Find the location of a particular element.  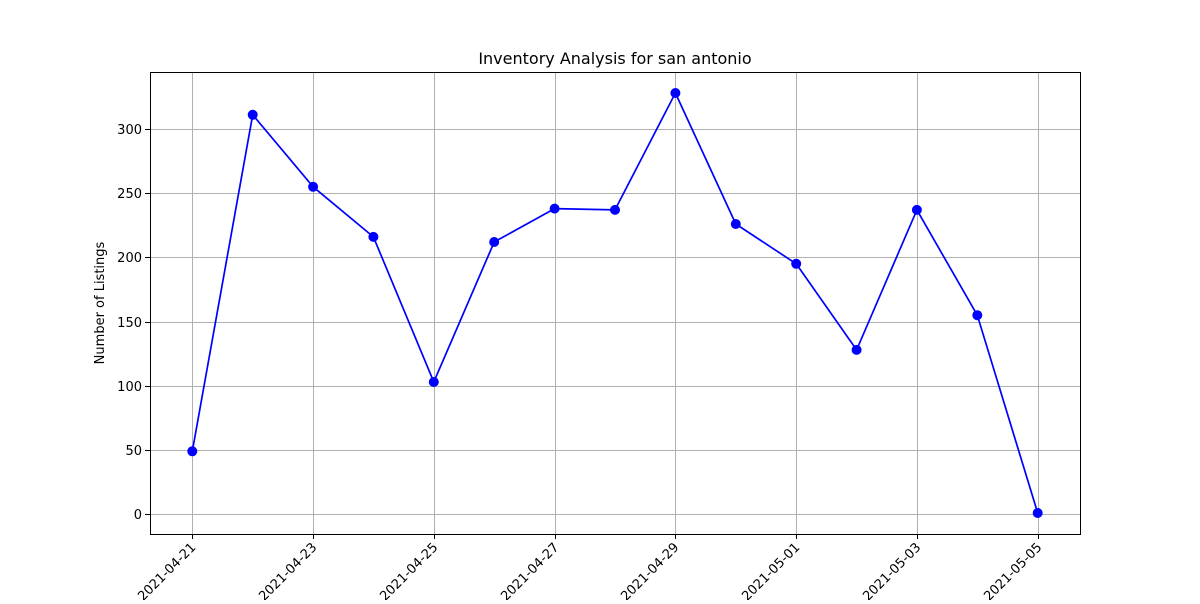

y-tick-label: 50 is located at coordinates (133, 451).